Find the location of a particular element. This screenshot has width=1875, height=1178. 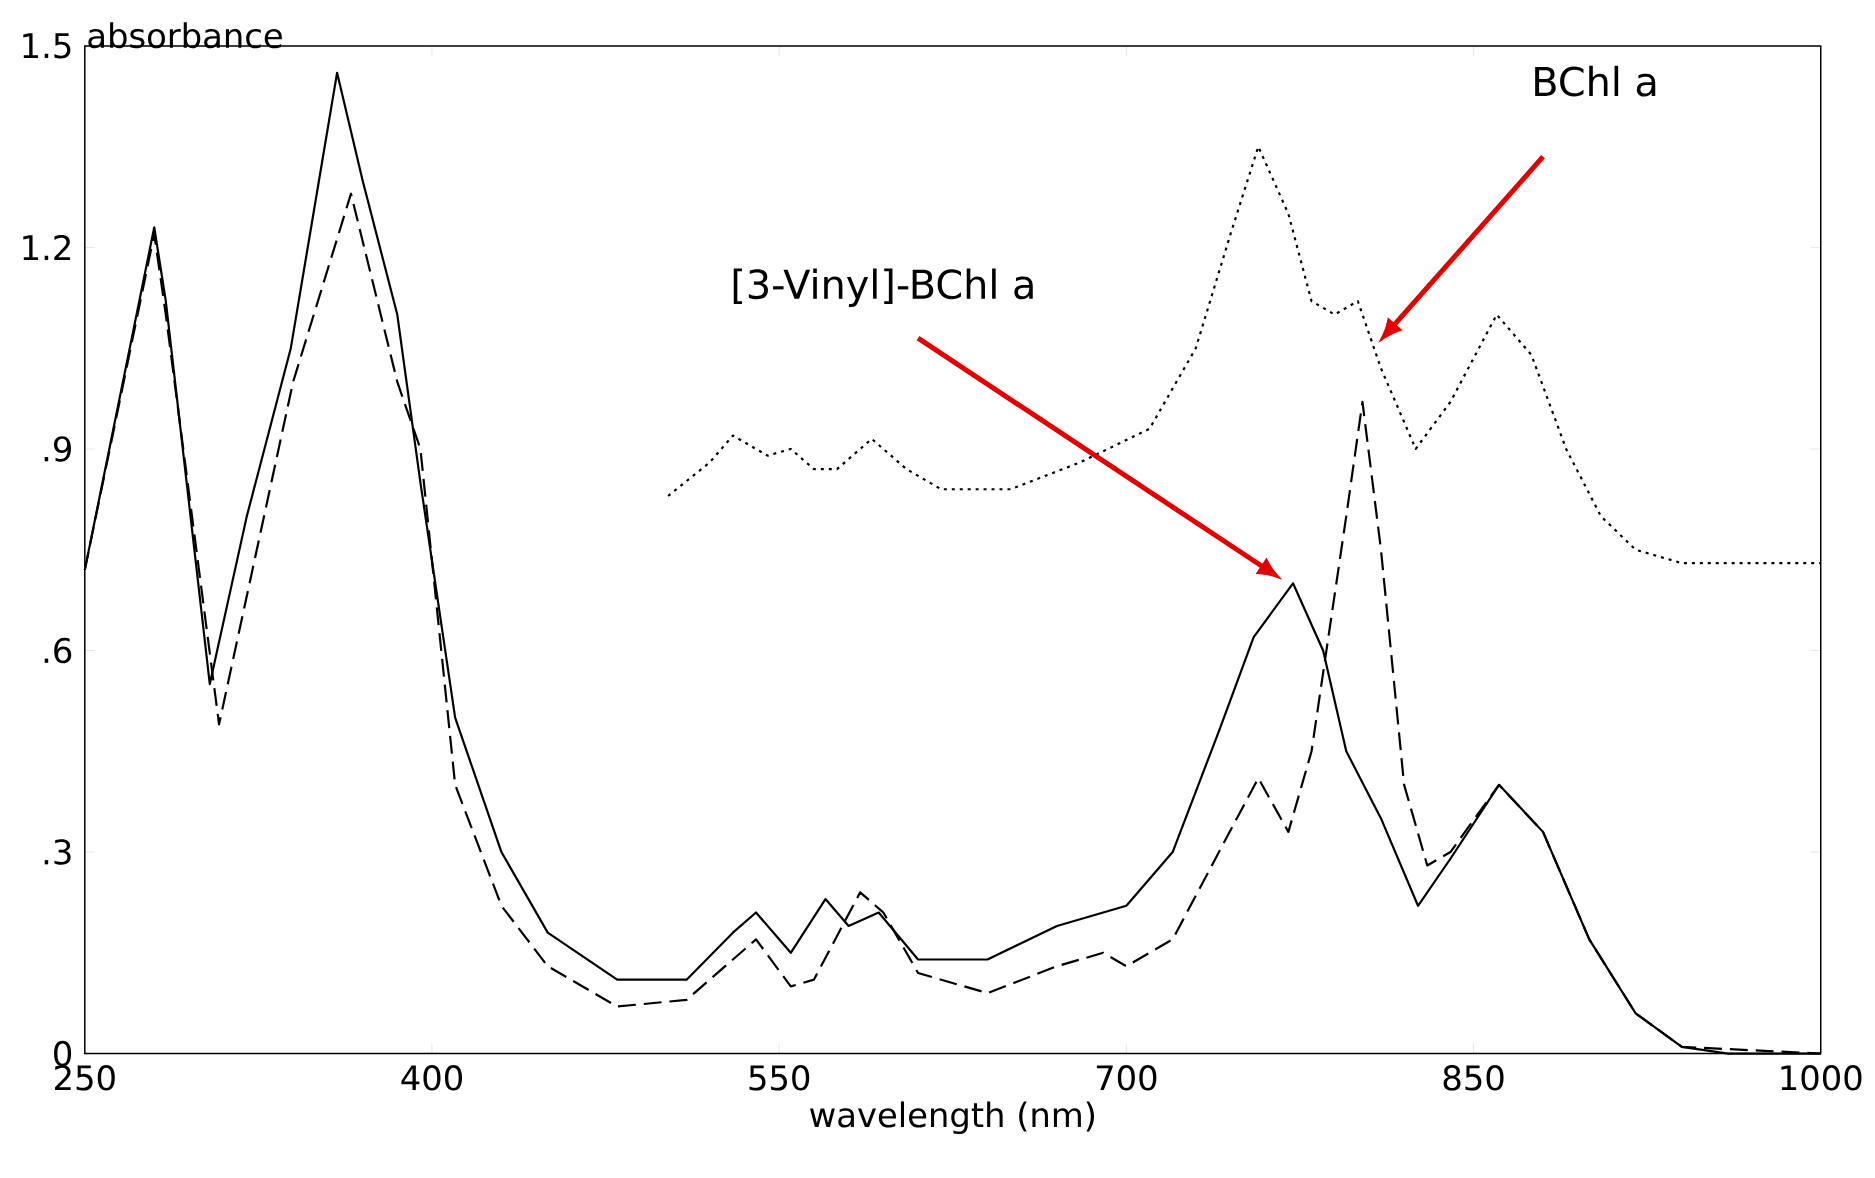

y-tick-label: .3 is located at coordinates (57, 852).